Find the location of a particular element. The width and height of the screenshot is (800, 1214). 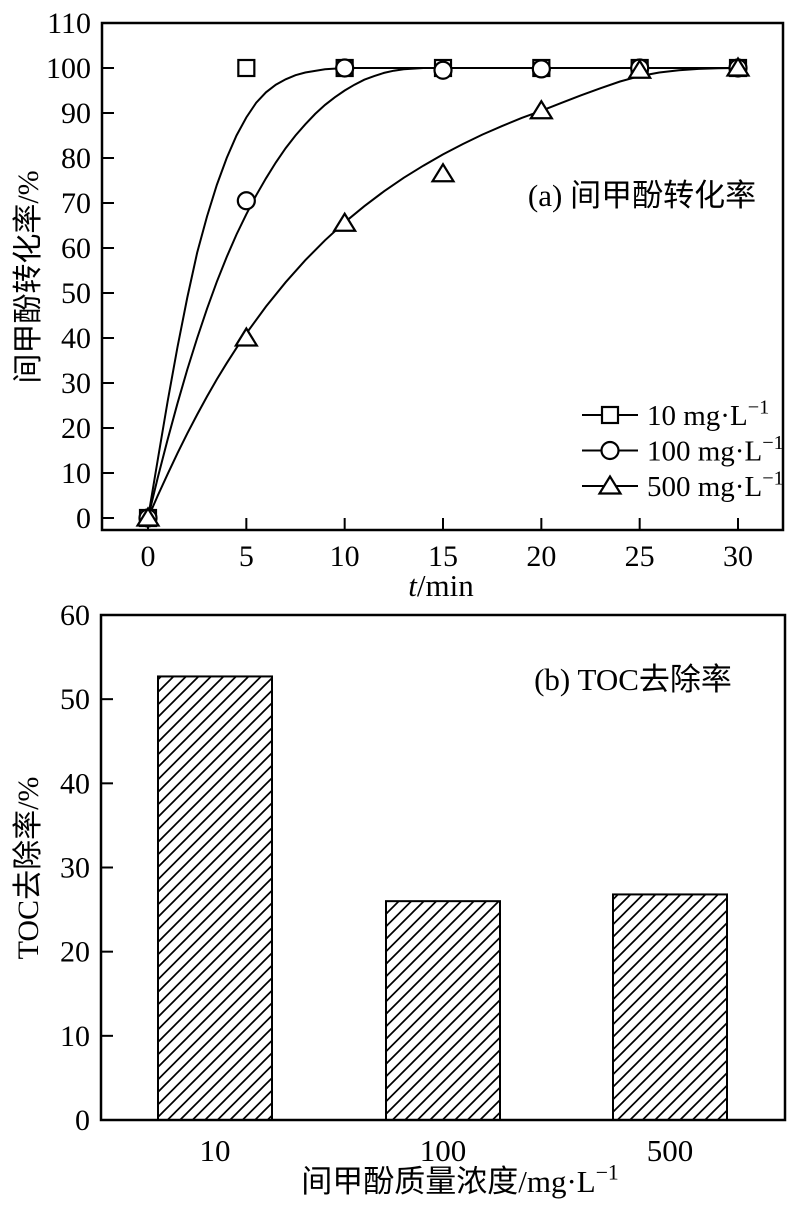

y-tick-label-a: 0 is located at coordinates (83, 518).